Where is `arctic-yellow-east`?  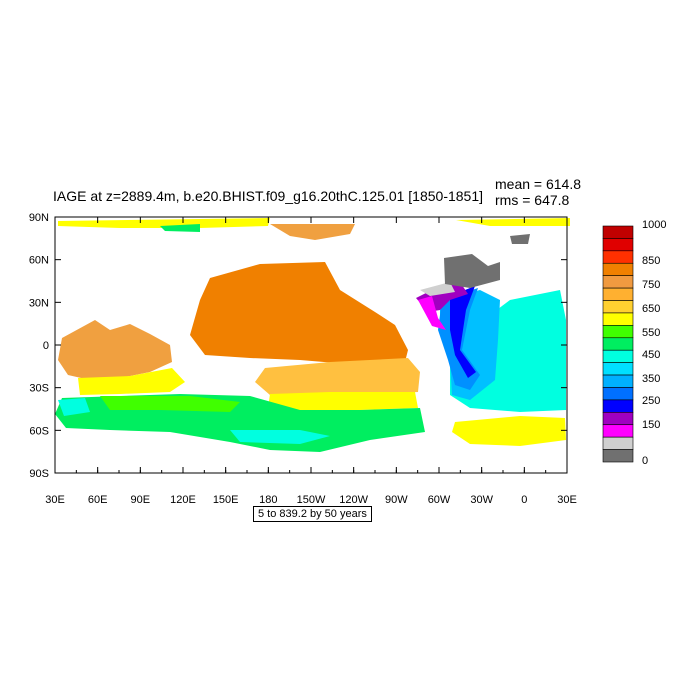
arctic-yellow-east is located at coordinates (513, 222).